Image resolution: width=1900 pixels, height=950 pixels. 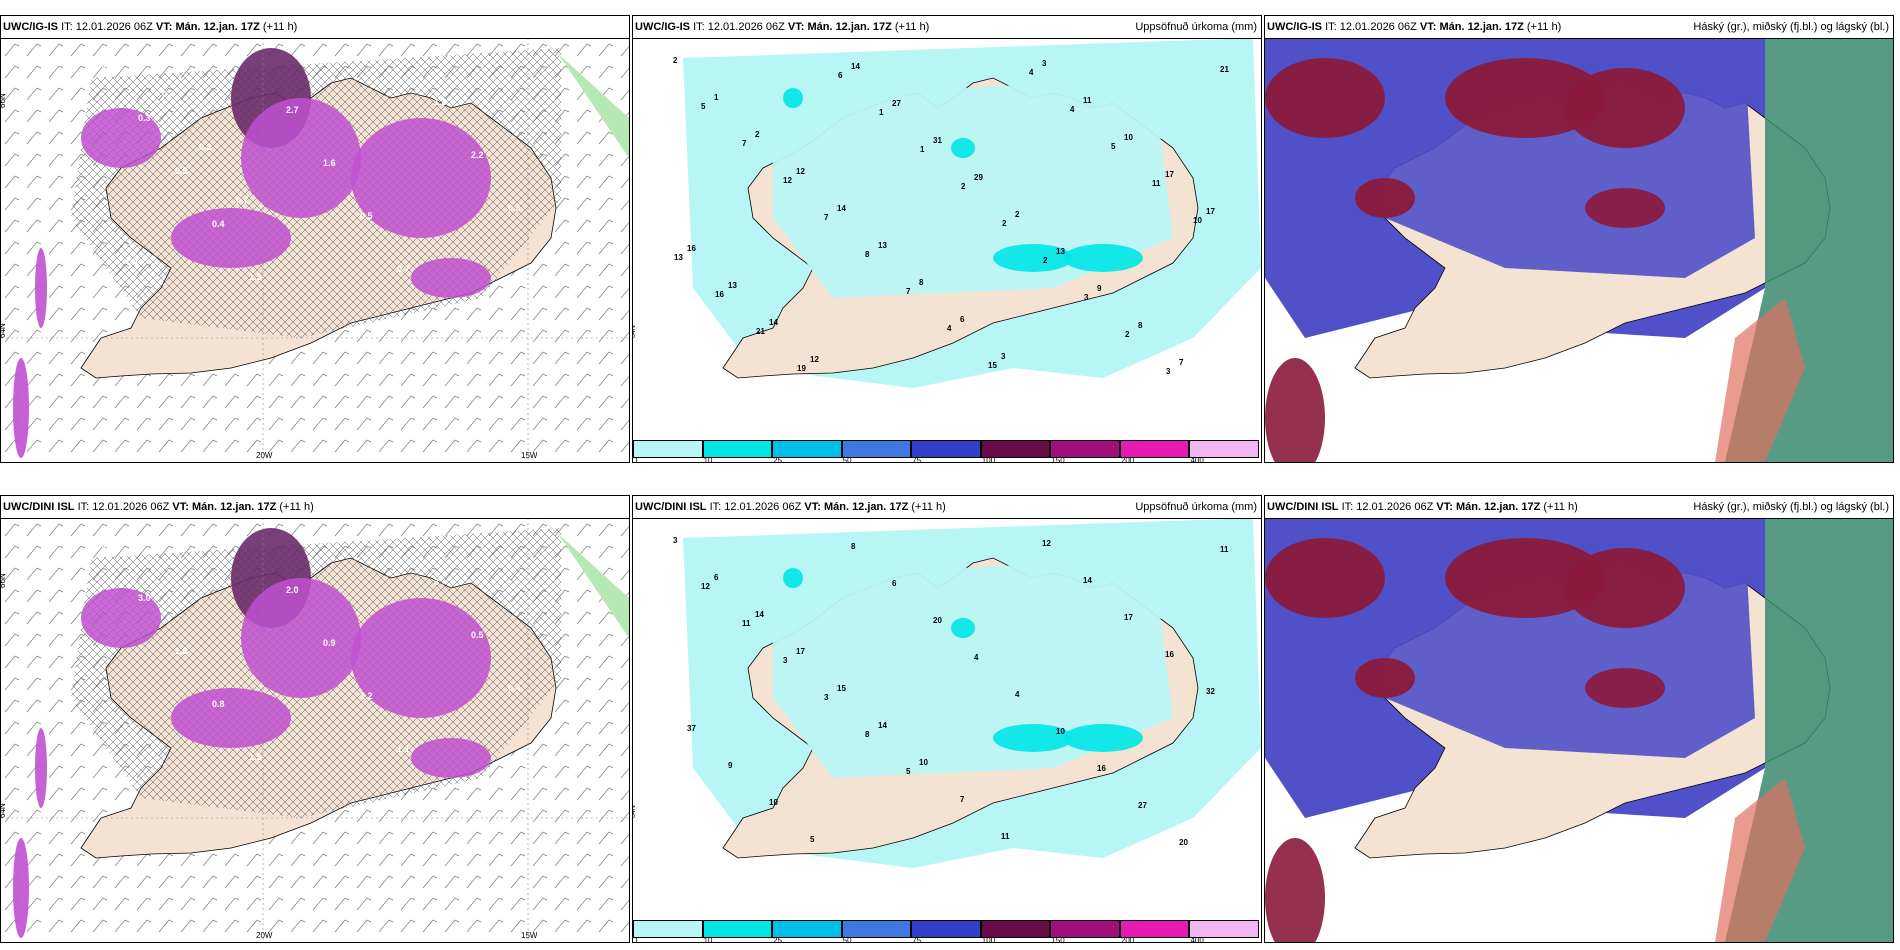 I want to click on precip-value: 27, so click(x=1142, y=805).